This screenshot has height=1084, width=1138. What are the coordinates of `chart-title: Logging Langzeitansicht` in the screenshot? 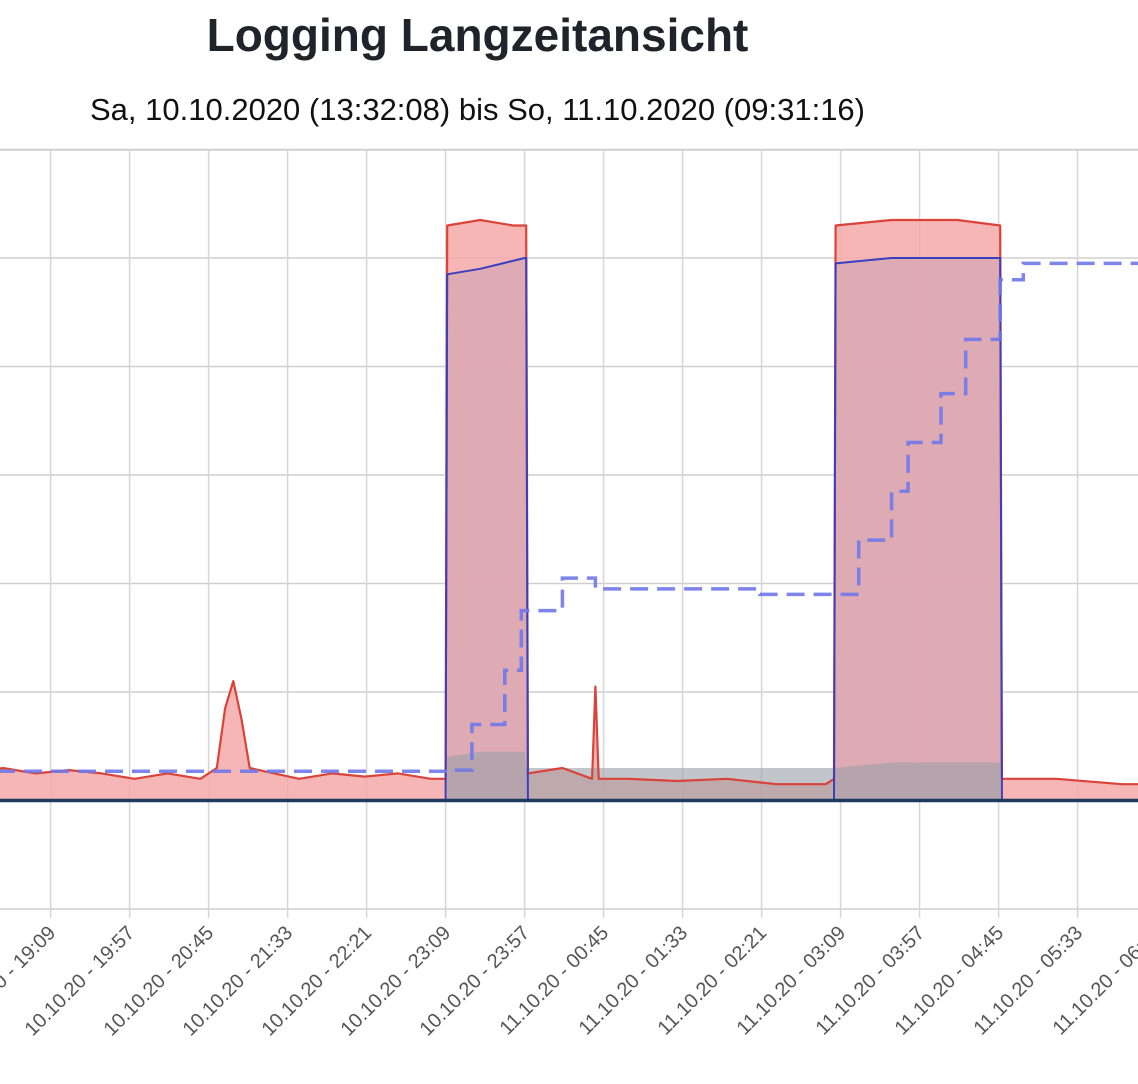 It's located at (477, 35).